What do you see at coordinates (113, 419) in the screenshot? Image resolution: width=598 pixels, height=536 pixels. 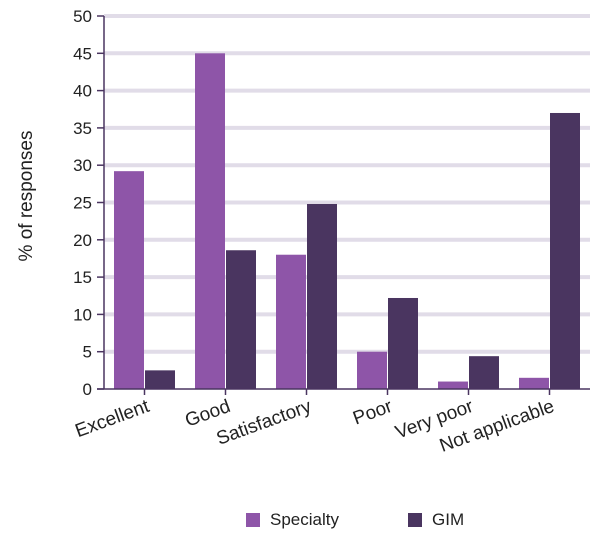 I see `x-tick-label: Excellent` at bounding box center [113, 419].